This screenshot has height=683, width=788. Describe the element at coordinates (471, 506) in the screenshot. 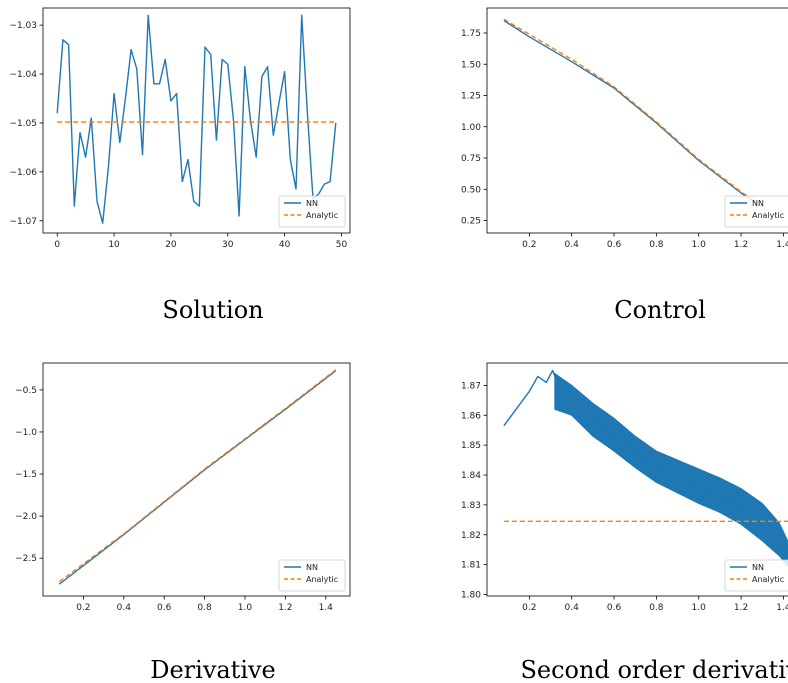

I see `y-tick-label: 1.83` at that location.